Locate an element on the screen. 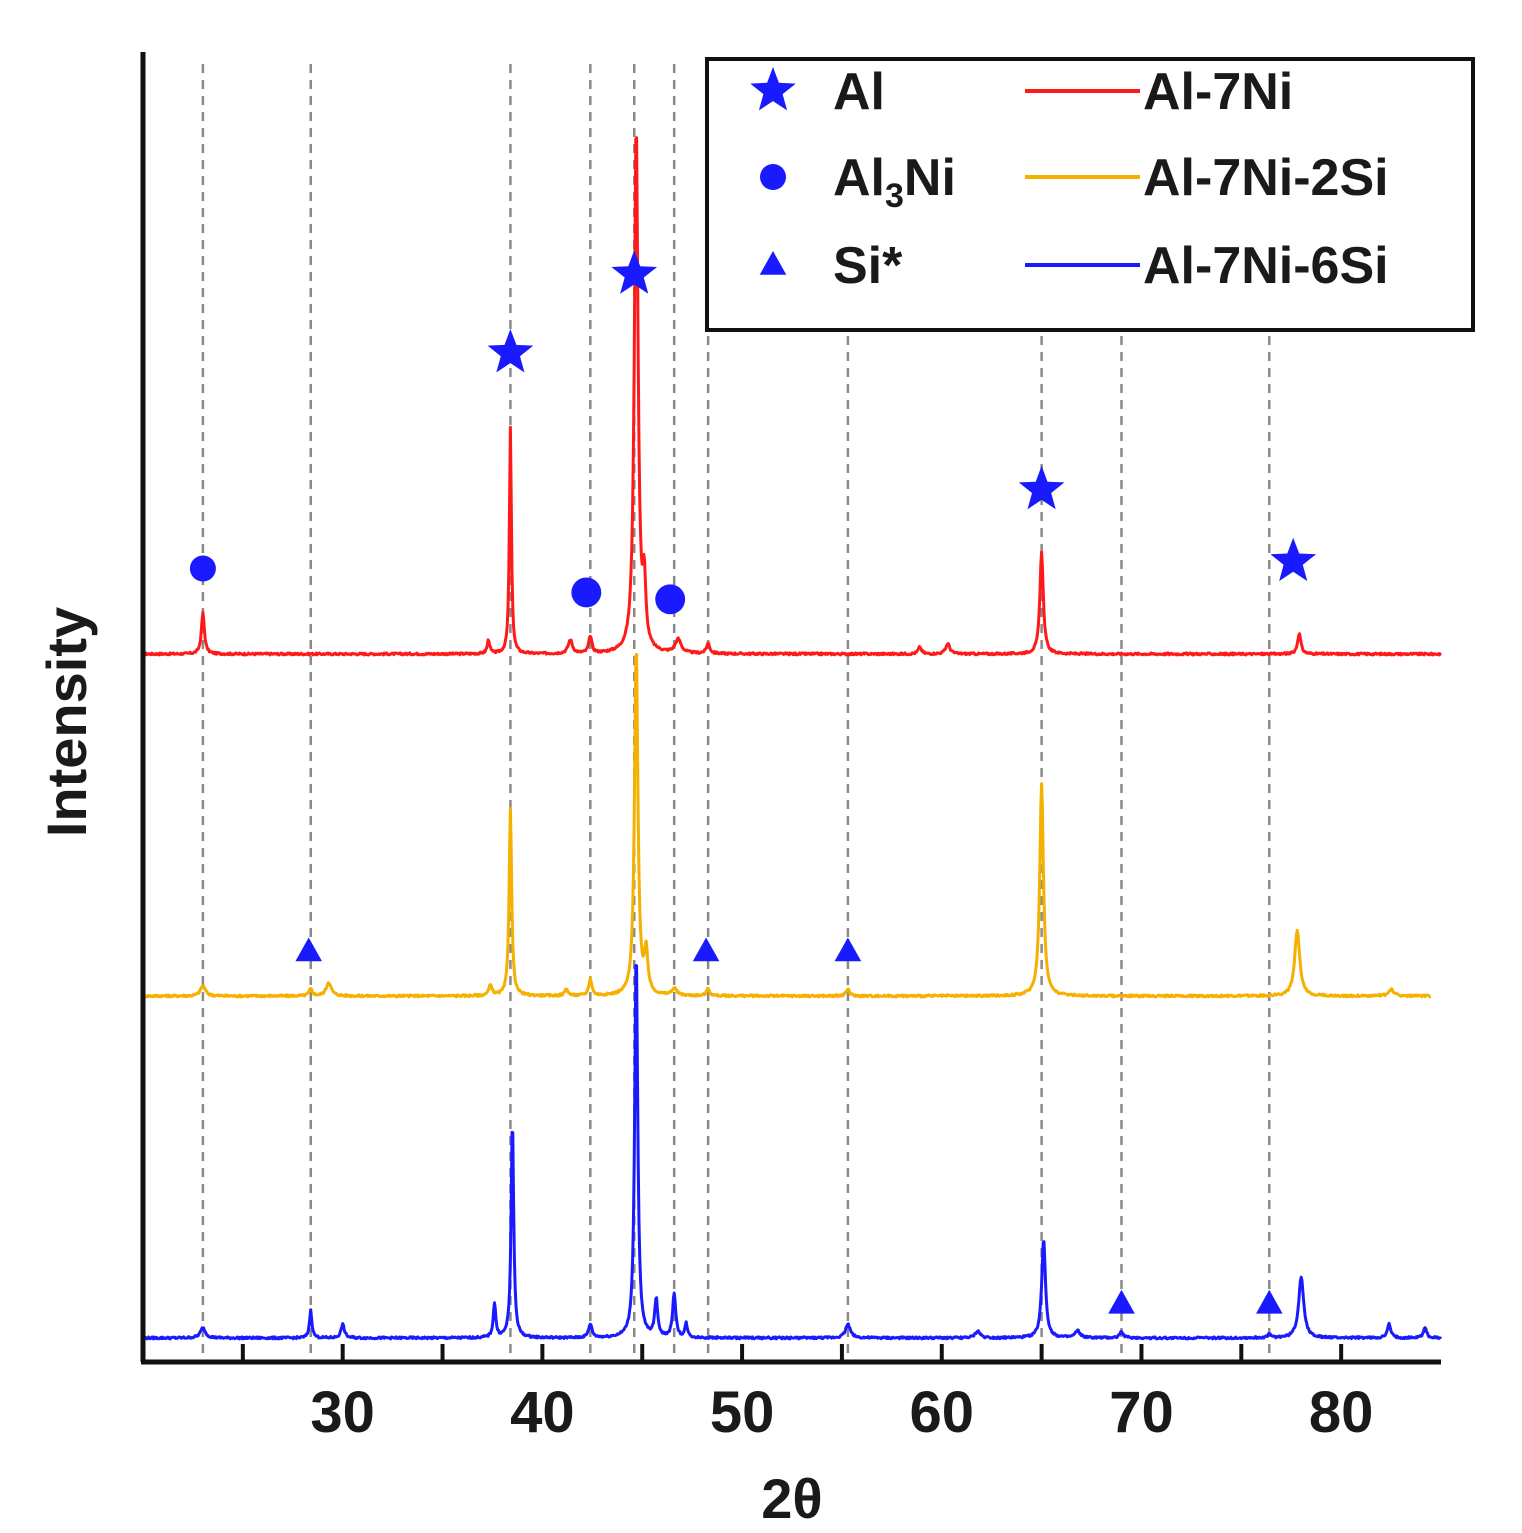 The width and height of the screenshot is (1522, 1533). legend-circle-icon is located at coordinates (773, 177).